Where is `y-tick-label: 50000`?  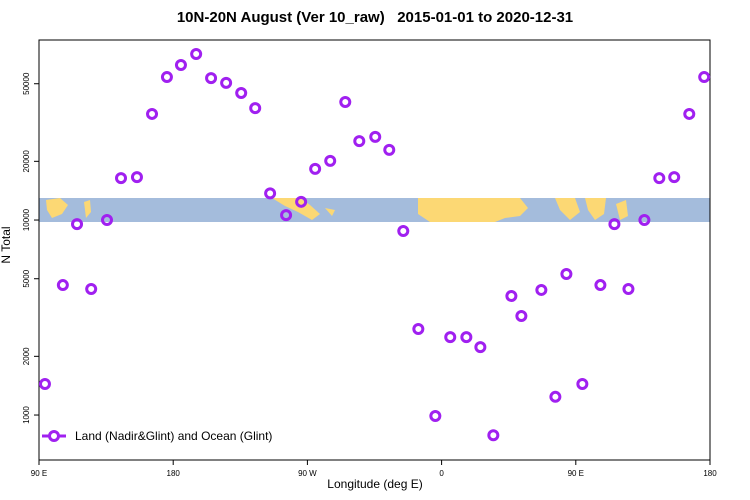
y-tick-label: 50000 is located at coordinates (26, 83).